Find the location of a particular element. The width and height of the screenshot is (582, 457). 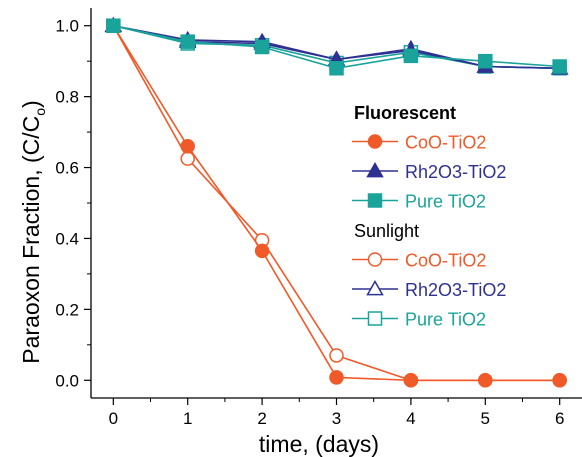

x-tick-label: 2 is located at coordinates (261, 418).